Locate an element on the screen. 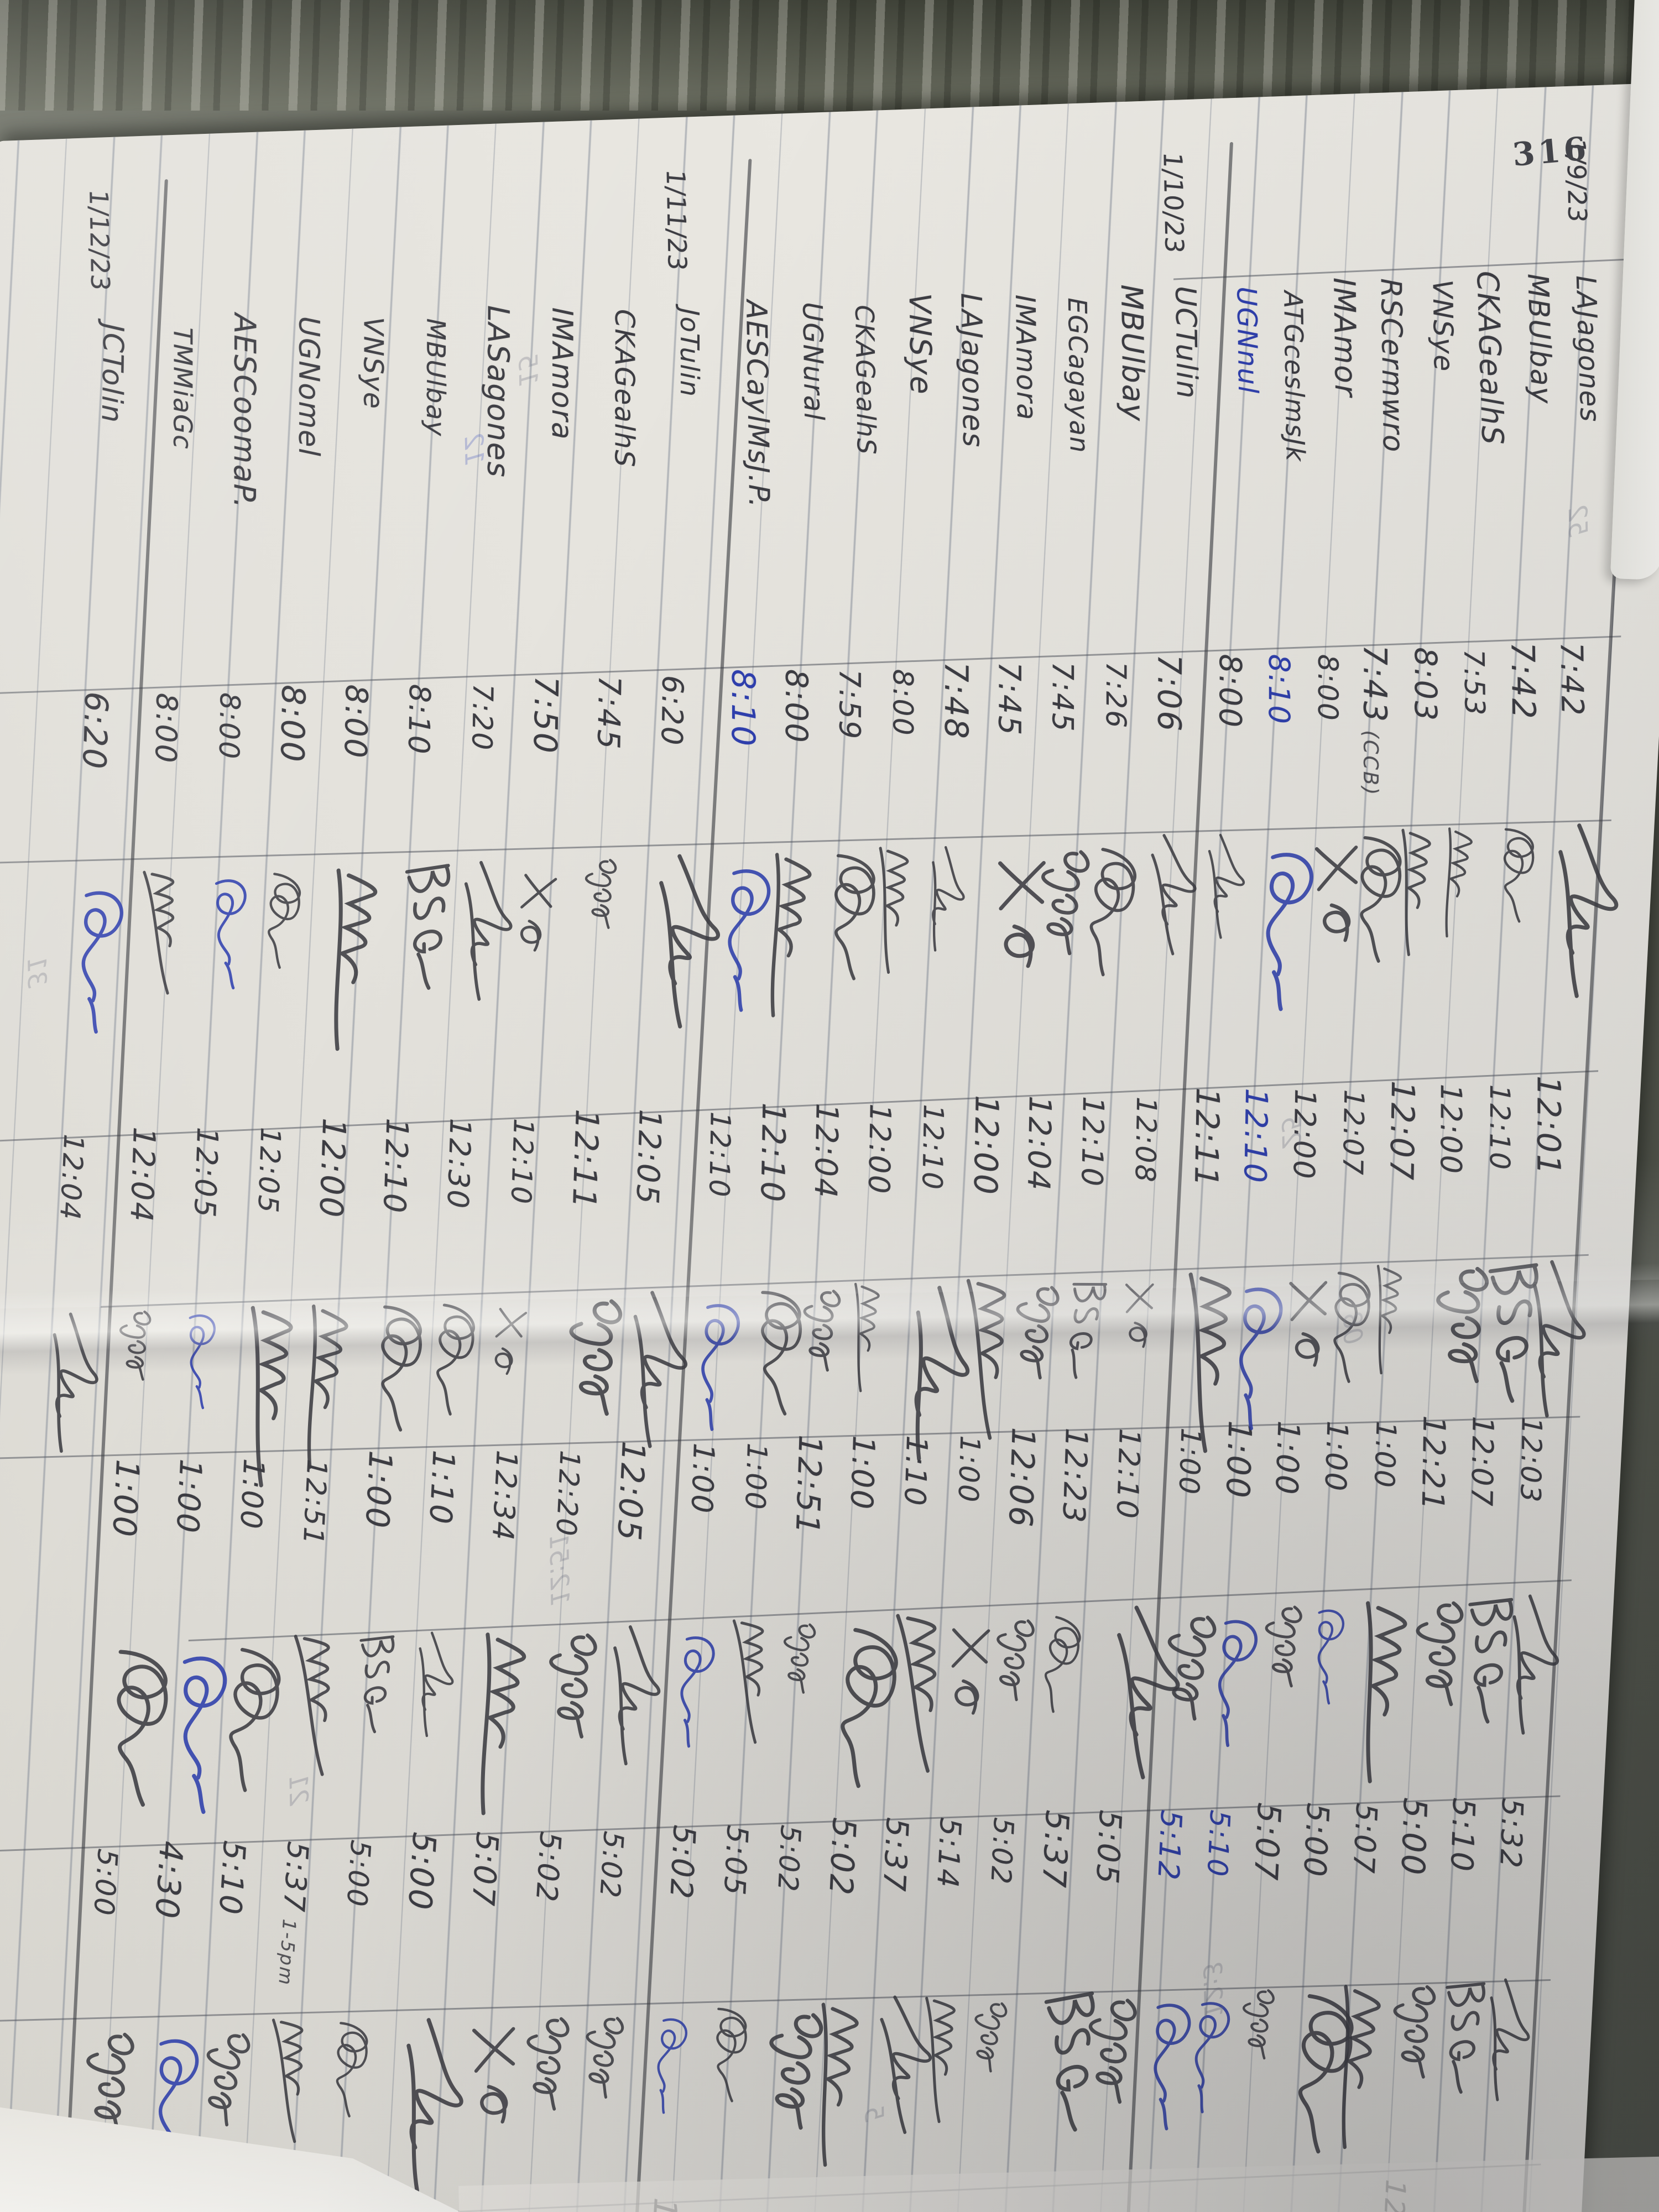 The height and width of the screenshot is (2212, 1659). bleedthrough-text: 15 is located at coordinates (528, 370).